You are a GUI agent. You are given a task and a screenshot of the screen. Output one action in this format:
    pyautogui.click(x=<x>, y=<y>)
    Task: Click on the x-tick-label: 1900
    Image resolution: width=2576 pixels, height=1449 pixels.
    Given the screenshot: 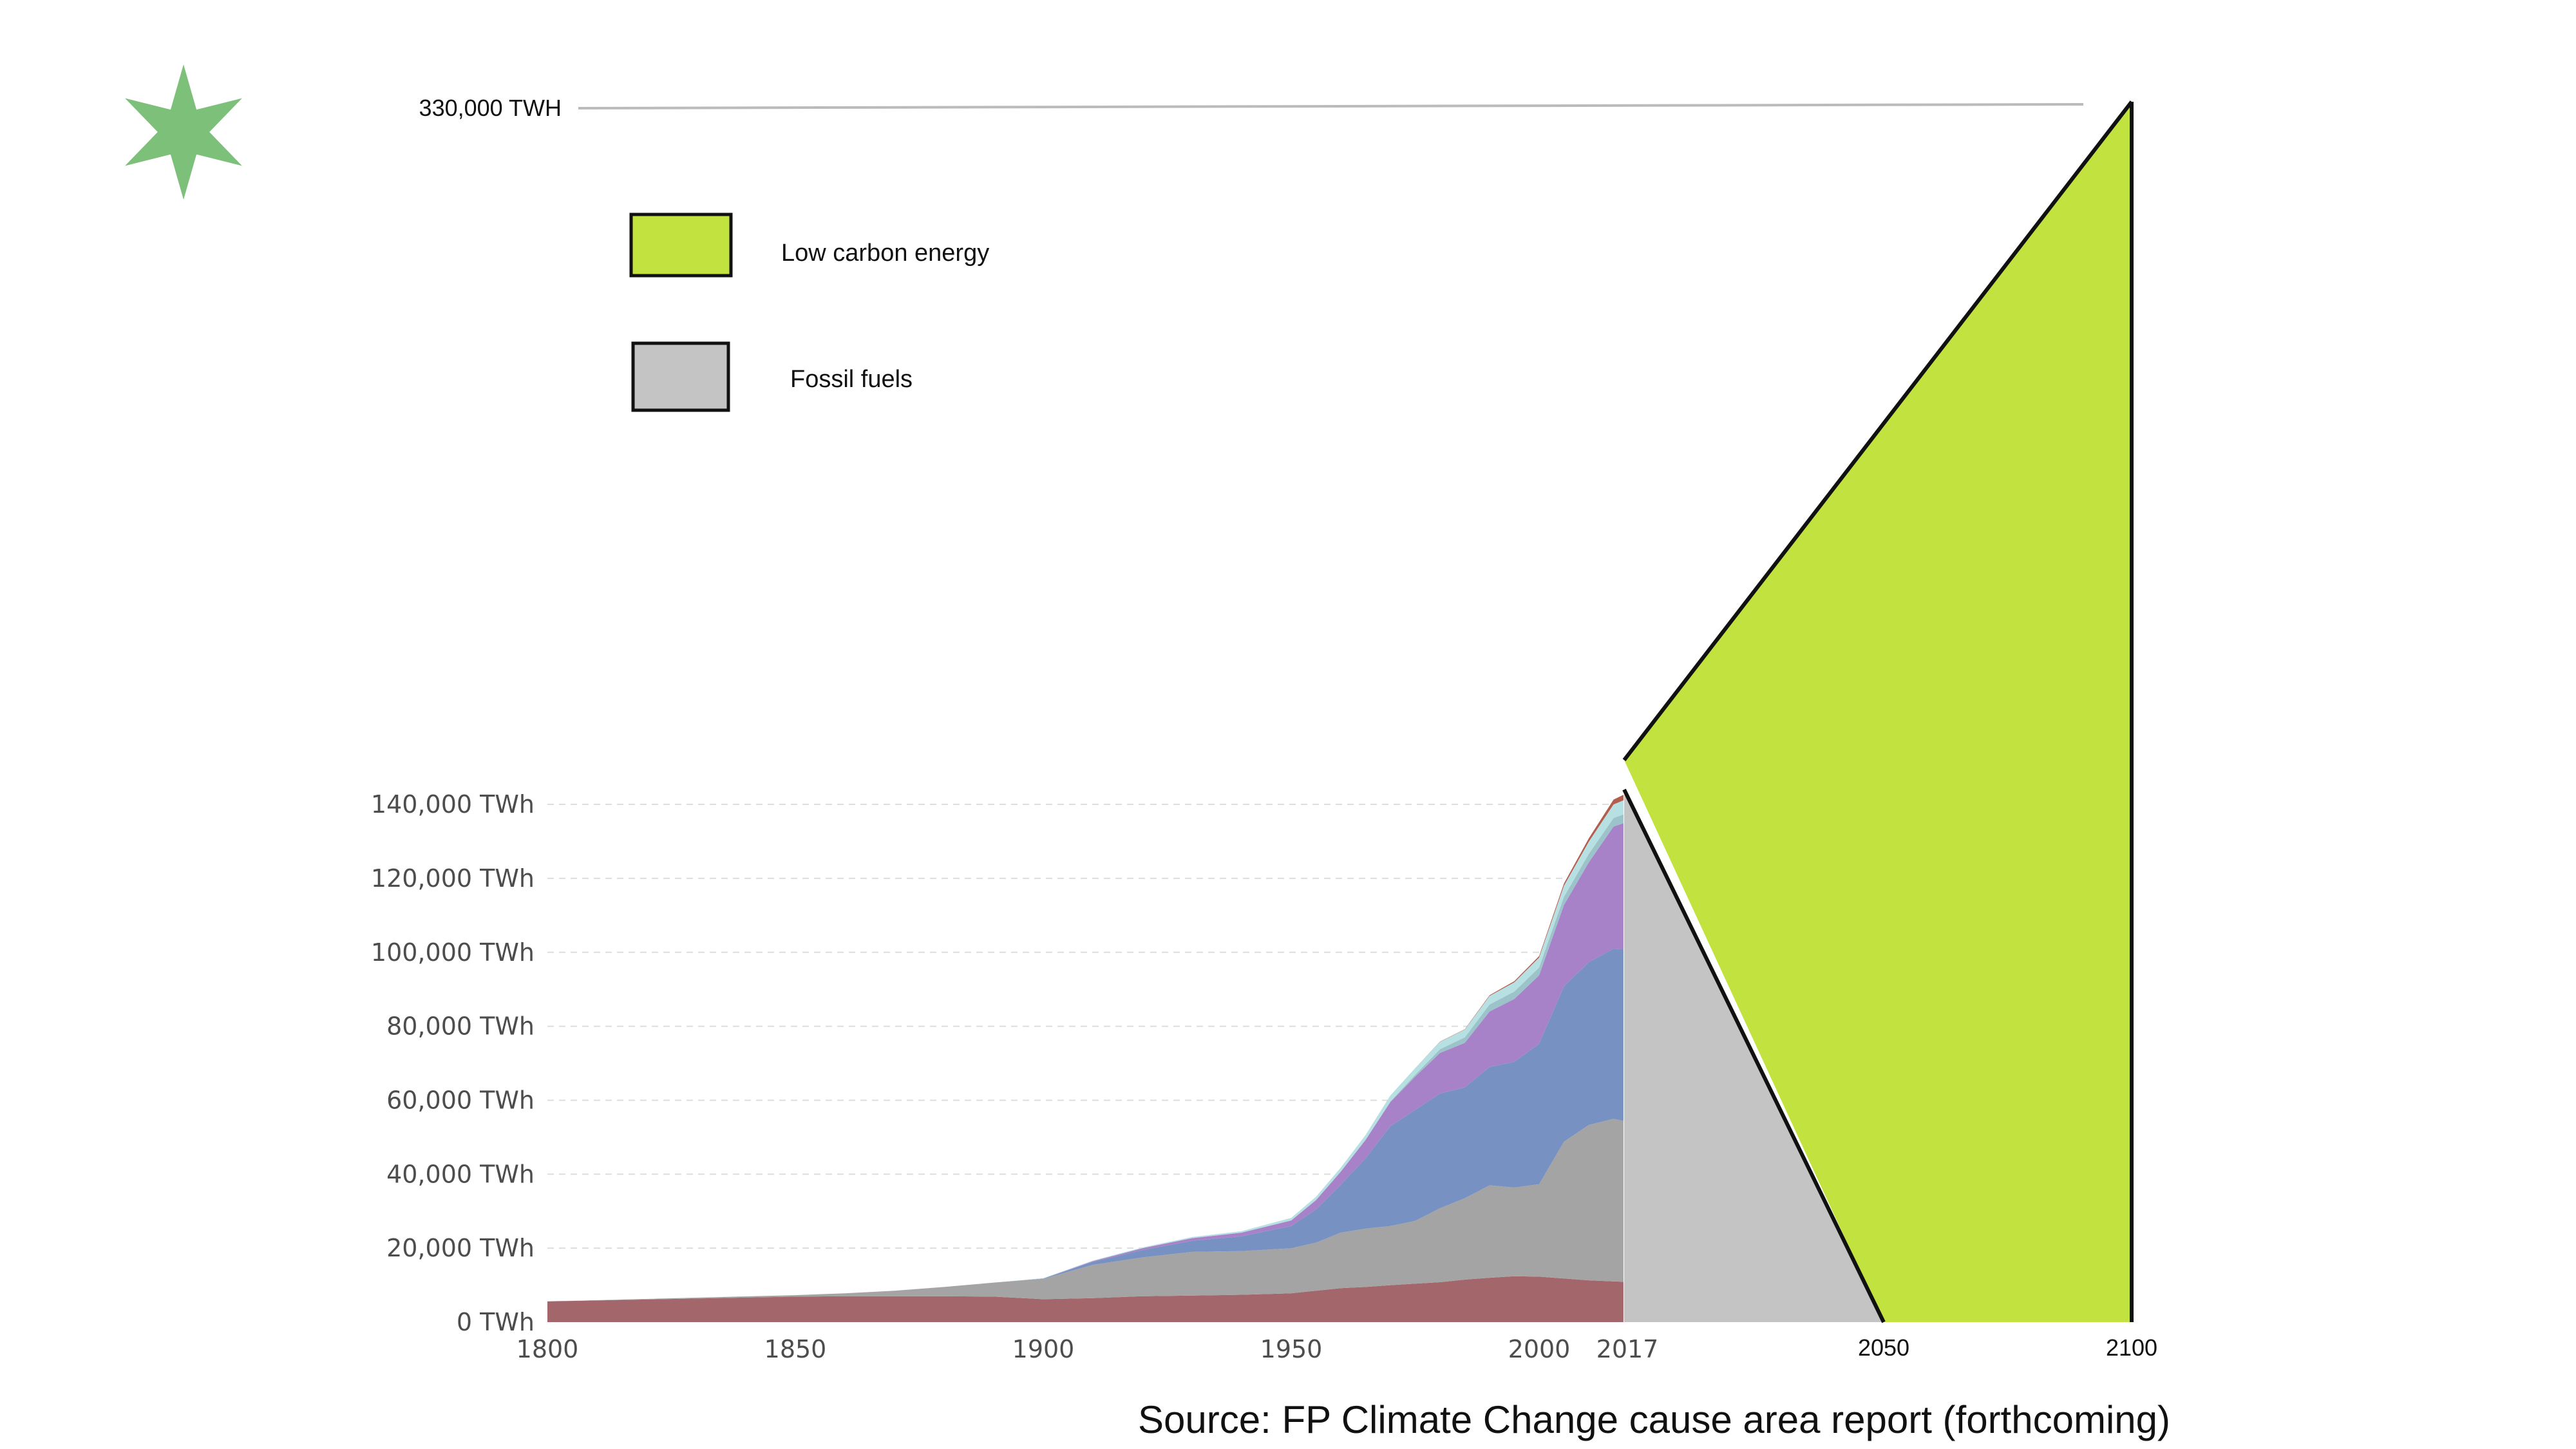 What is the action you would take?
    pyautogui.click(x=1043, y=1349)
    